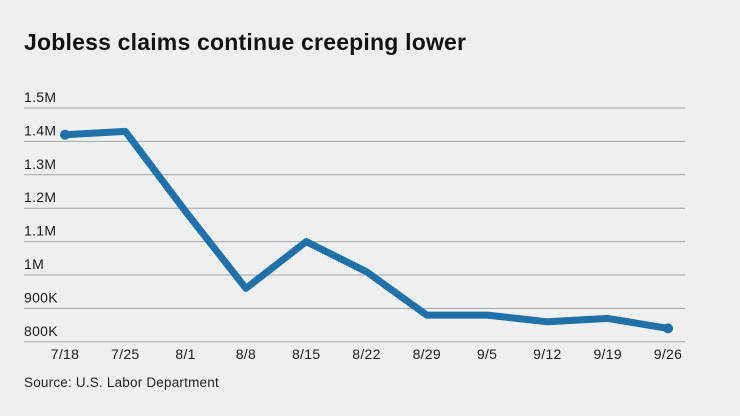 The image size is (740, 416). I want to click on x-tick-label: 7/25, so click(125, 354).